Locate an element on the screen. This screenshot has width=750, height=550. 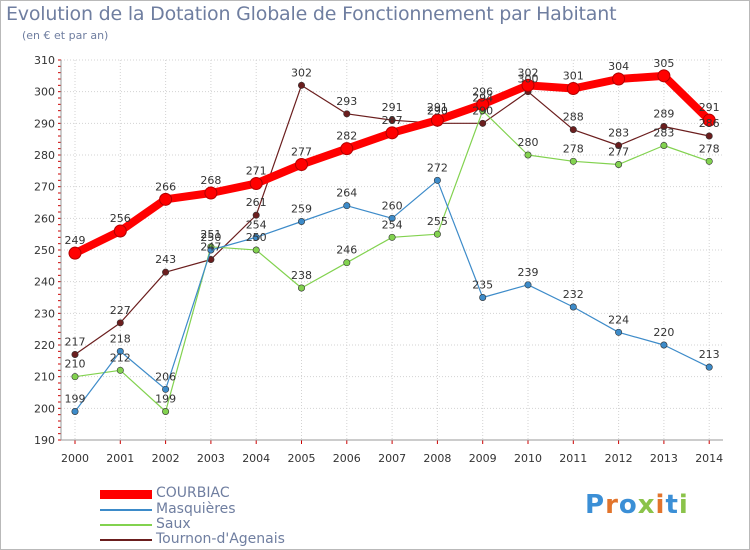
x-tick-label: 2011 is located at coordinates (573, 458).